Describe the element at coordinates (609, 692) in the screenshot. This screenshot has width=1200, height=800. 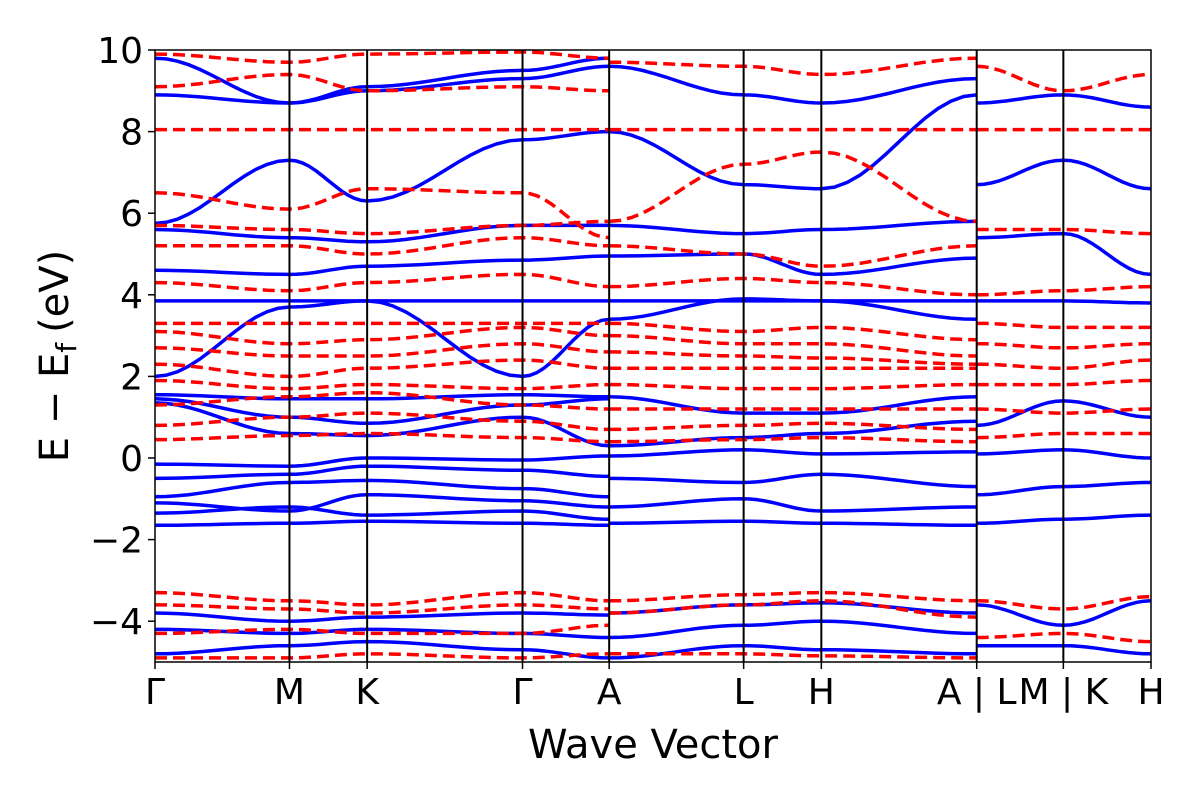
I see `x-tick-label: A` at that location.